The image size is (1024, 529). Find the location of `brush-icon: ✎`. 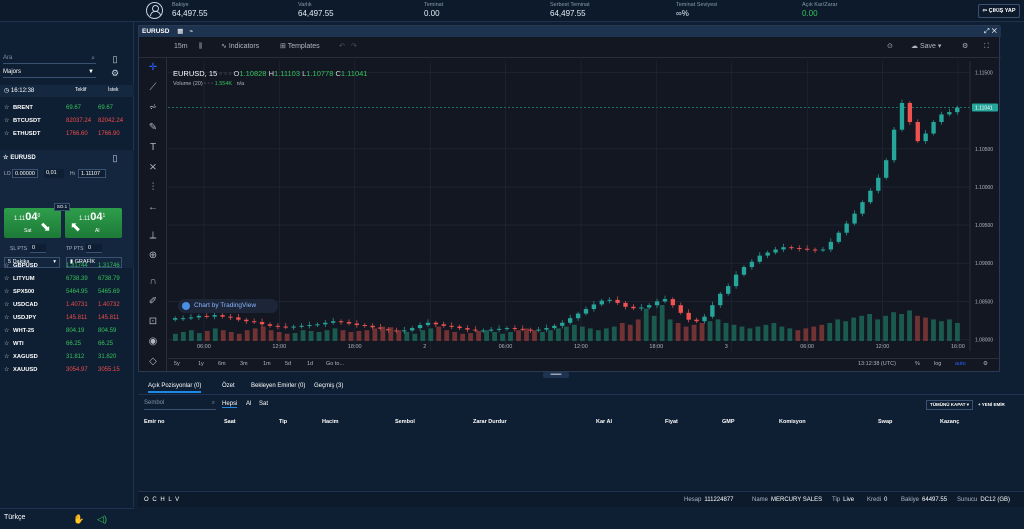

brush-icon: ✎ is located at coordinates (153, 127).